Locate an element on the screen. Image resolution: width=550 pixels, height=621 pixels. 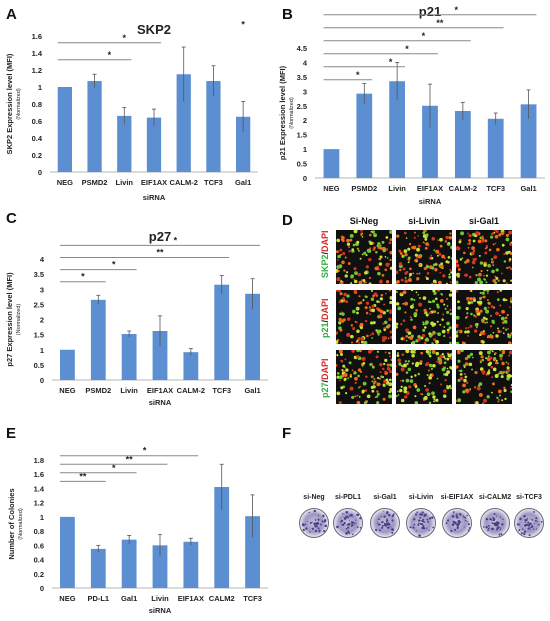
y-tick-label: 1.2 is located at coordinates (37, 70).